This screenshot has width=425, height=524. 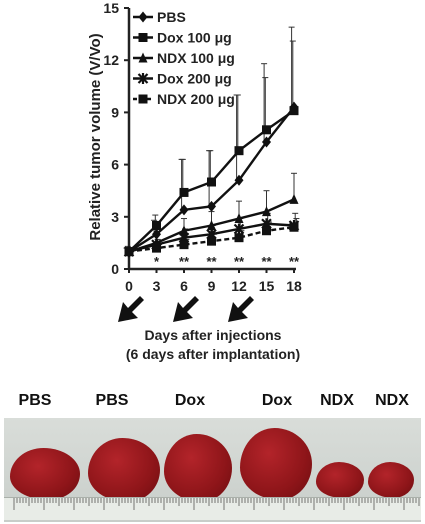 I want to click on legend-entry: PBS, so click(x=171, y=17).